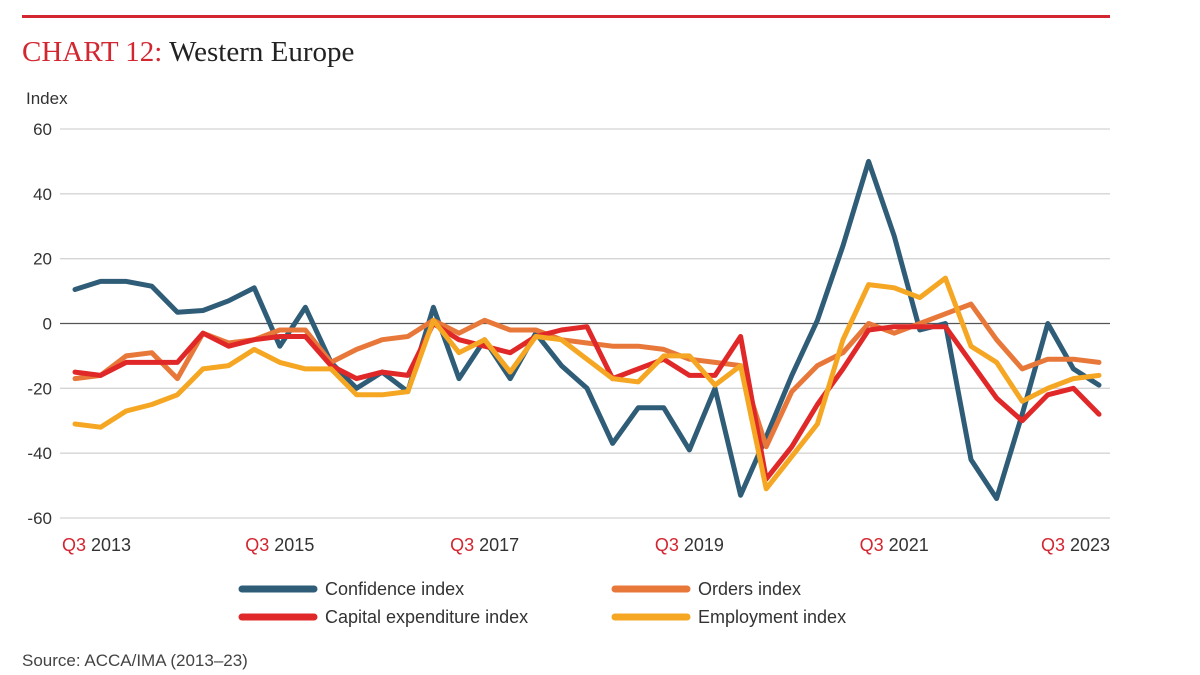 The image size is (1200, 675). What do you see at coordinates (394, 589) in the screenshot?
I see `legend-label: Confidence index` at bounding box center [394, 589].